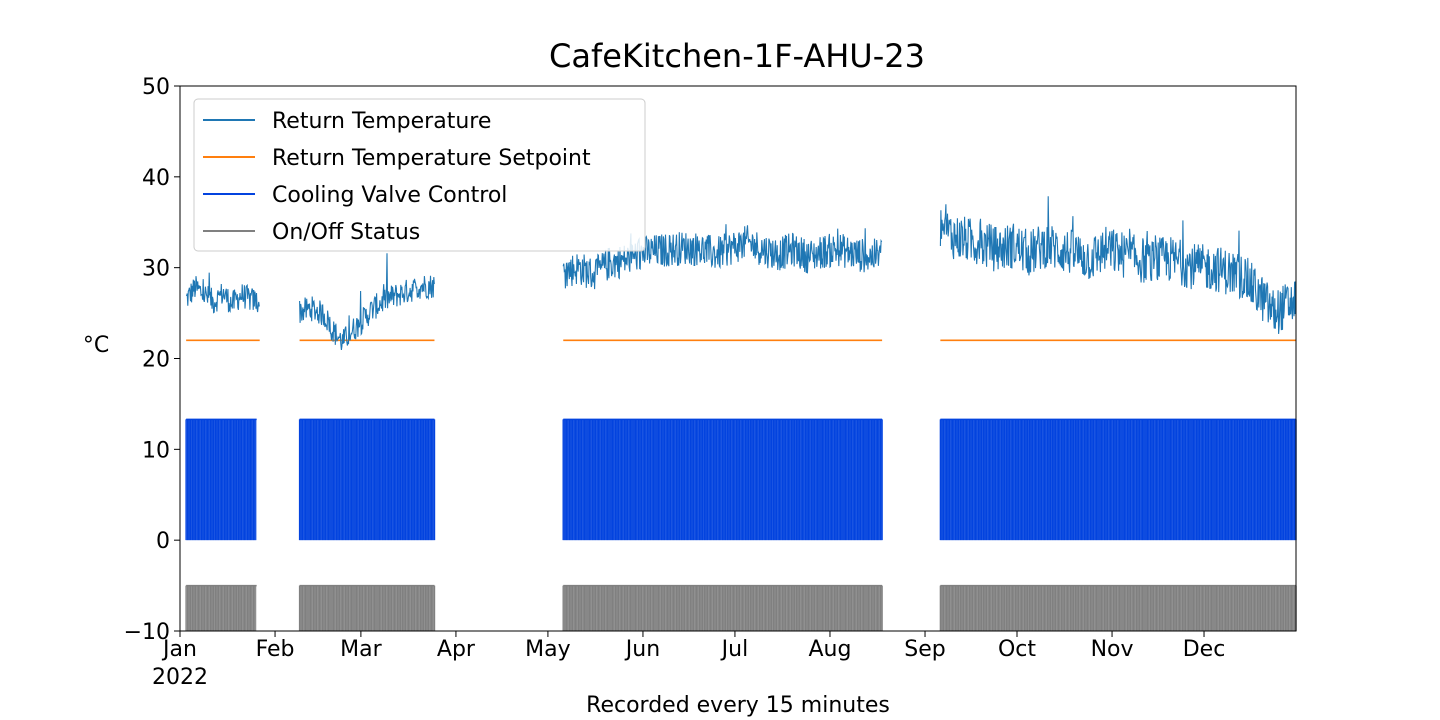 Image resolution: width=1440 pixels, height=720 pixels. Describe the element at coordinates (456, 649) in the screenshot. I see `x-tick-label: Apr` at that location.